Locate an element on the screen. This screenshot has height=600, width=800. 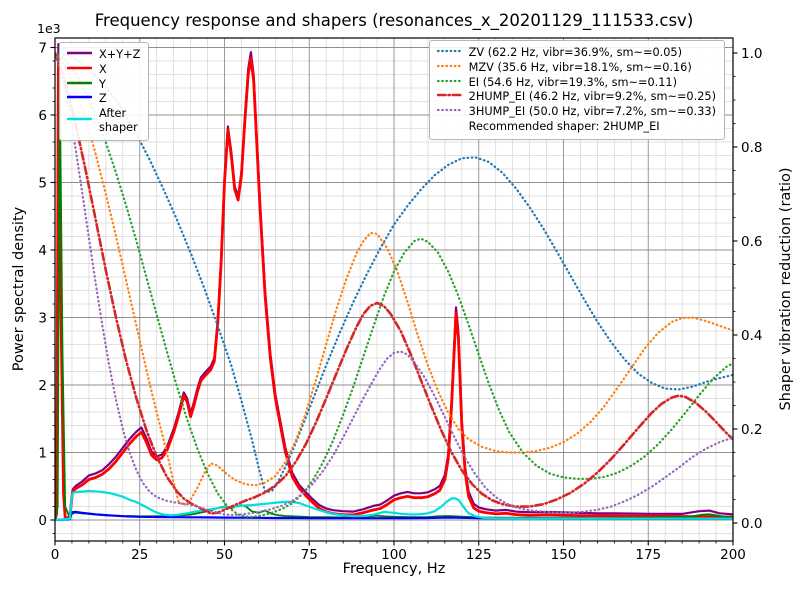
y-tick-label-left: 5 is located at coordinates (42, 183).